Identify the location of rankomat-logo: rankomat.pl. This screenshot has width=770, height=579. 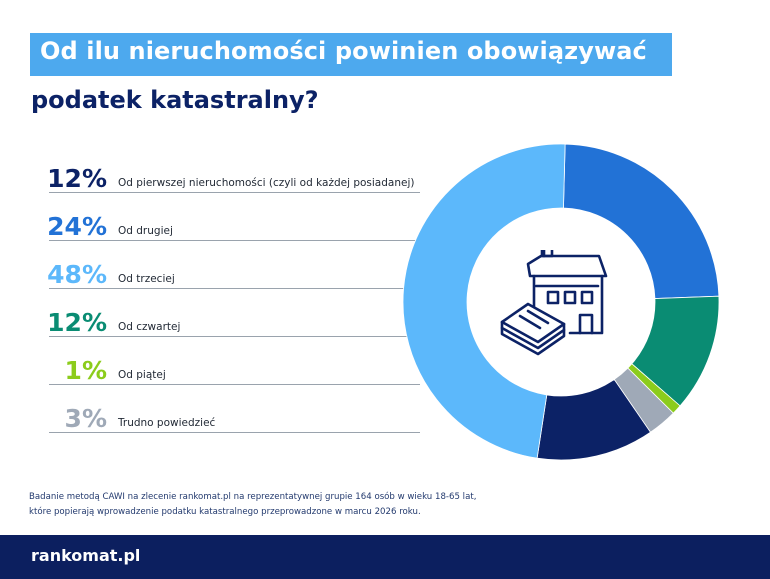
(86, 555).